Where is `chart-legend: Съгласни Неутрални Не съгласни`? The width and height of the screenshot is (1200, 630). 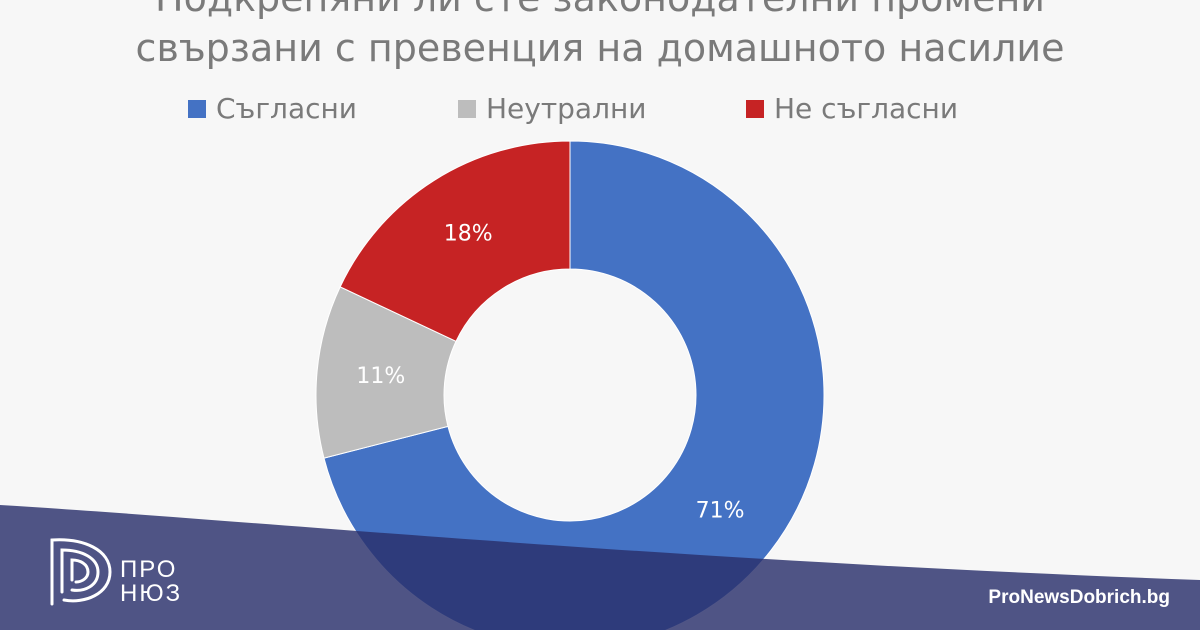
chart-legend: Съгласни Неутрални Не съгласни is located at coordinates (600, 112).